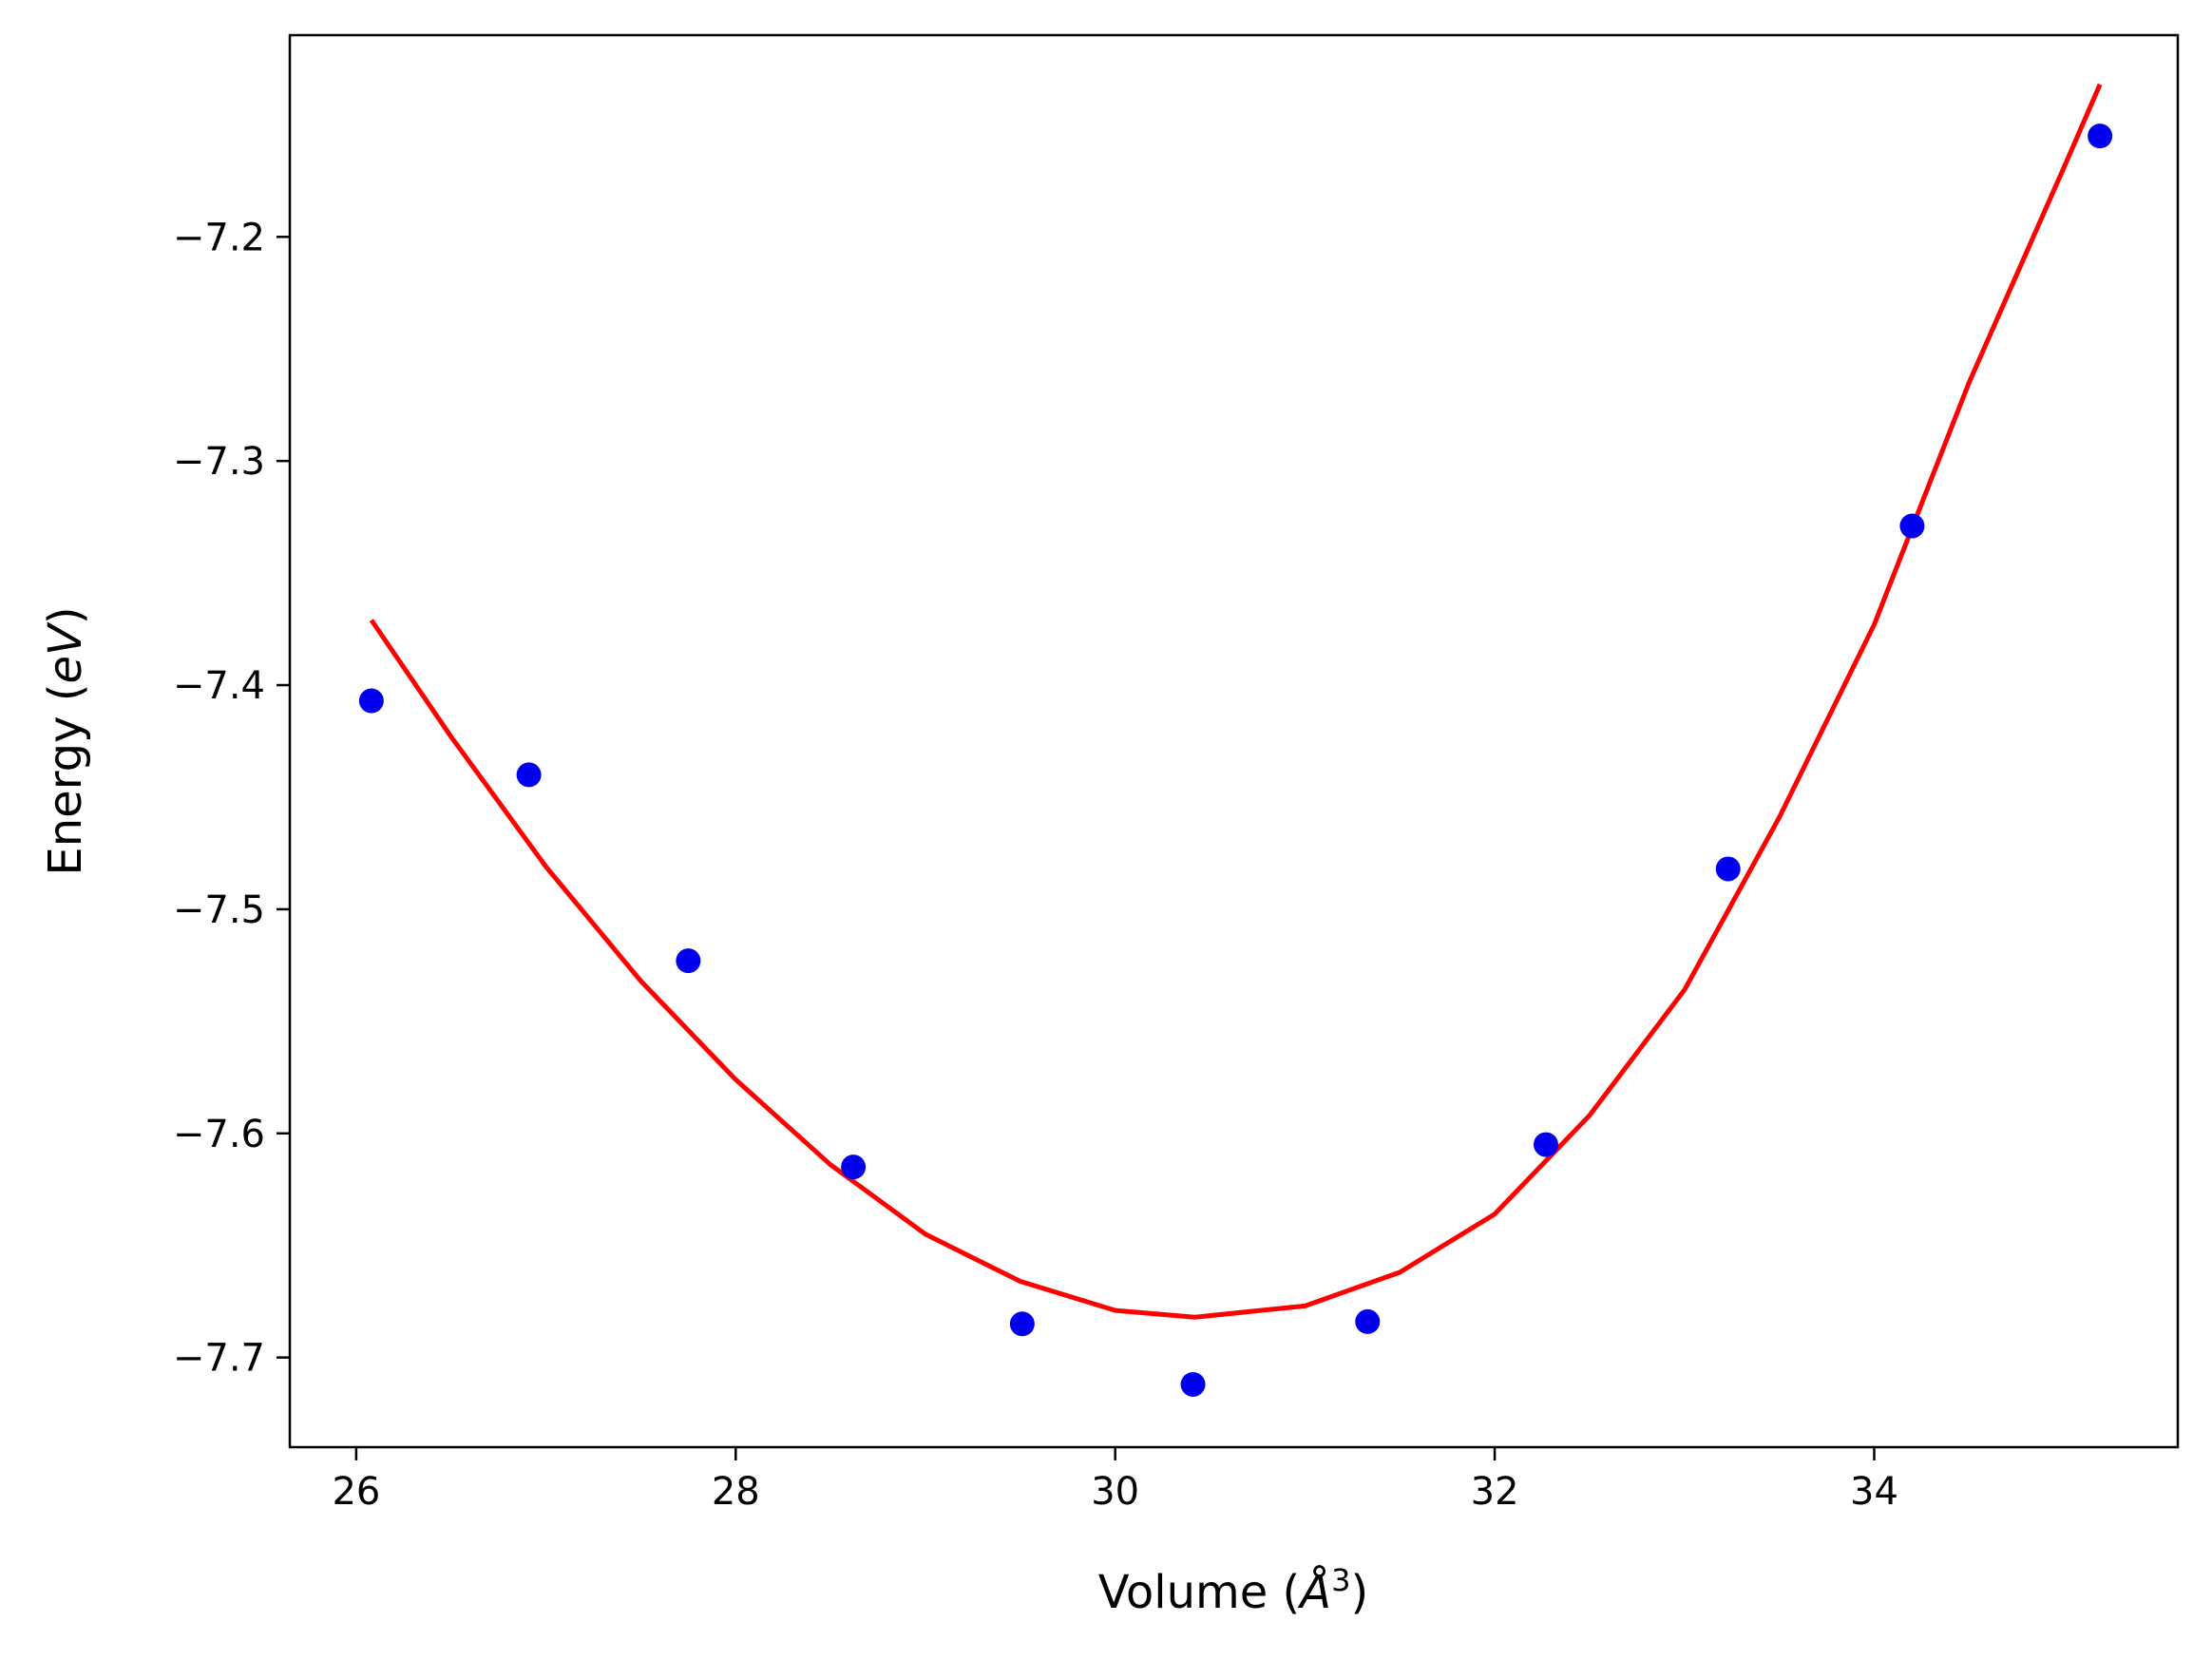 This screenshot has height=1660, width=2212. I want to click on x-tick-label: 30, so click(1115, 1492).